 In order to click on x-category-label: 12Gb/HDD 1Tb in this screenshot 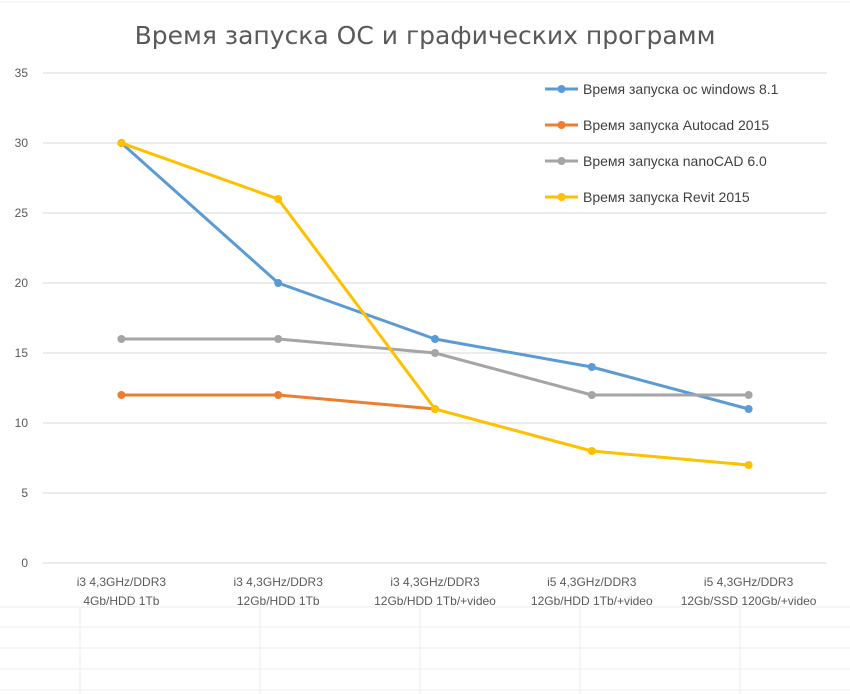, I will do `click(278, 601)`.